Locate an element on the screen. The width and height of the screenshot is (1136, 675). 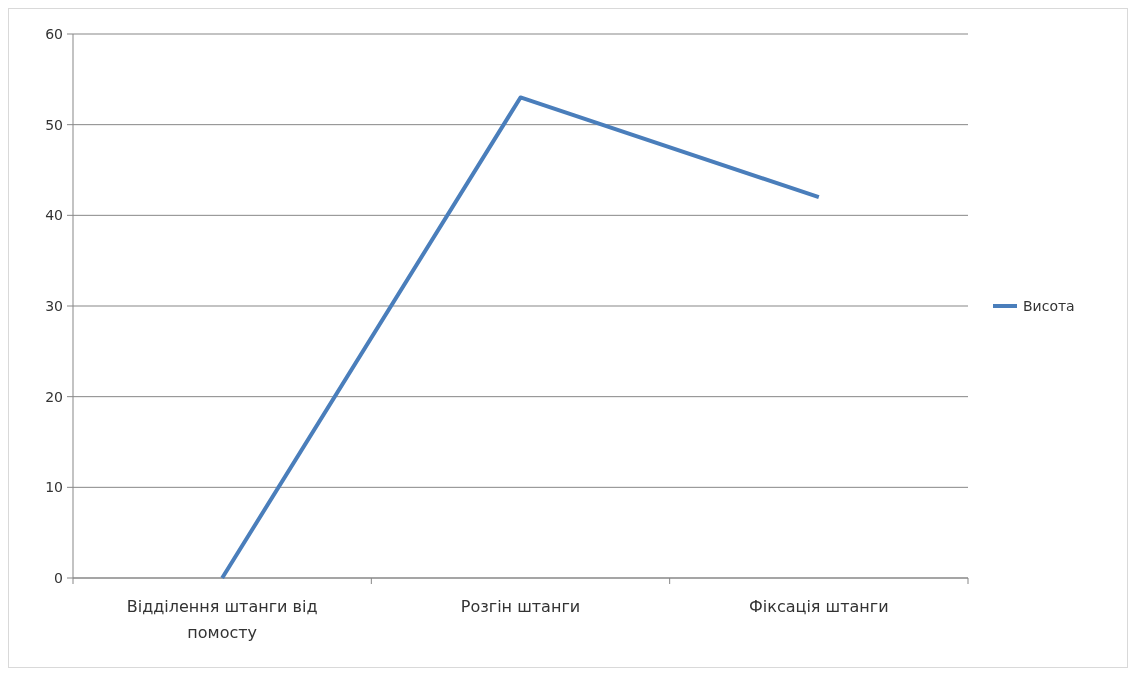
x-tick-label: Розгін штанги is located at coordinates (520, 606).